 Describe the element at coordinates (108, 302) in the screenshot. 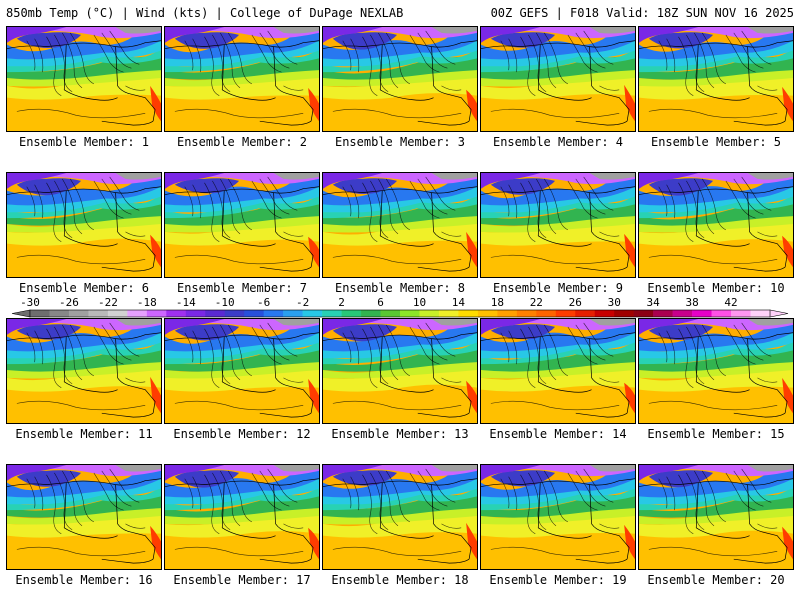

I see `colorbar-tick-label: -22` at that location.